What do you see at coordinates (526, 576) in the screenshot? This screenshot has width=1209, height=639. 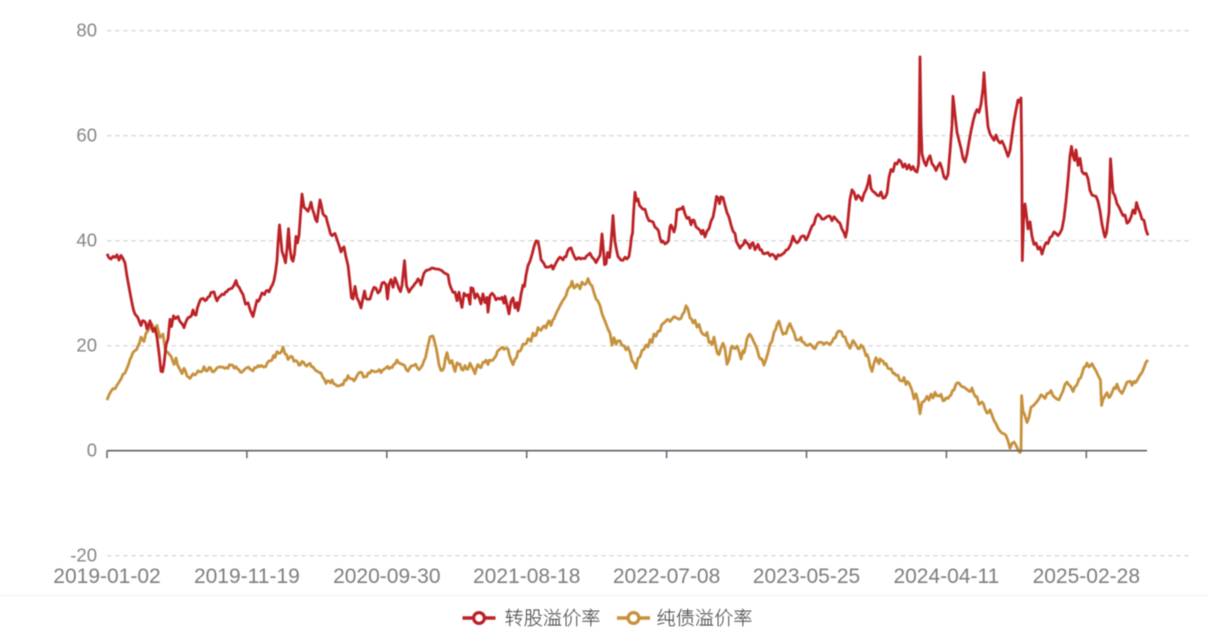 I see `svg-text: 2021-08-18` at bounding box center [526, 576].